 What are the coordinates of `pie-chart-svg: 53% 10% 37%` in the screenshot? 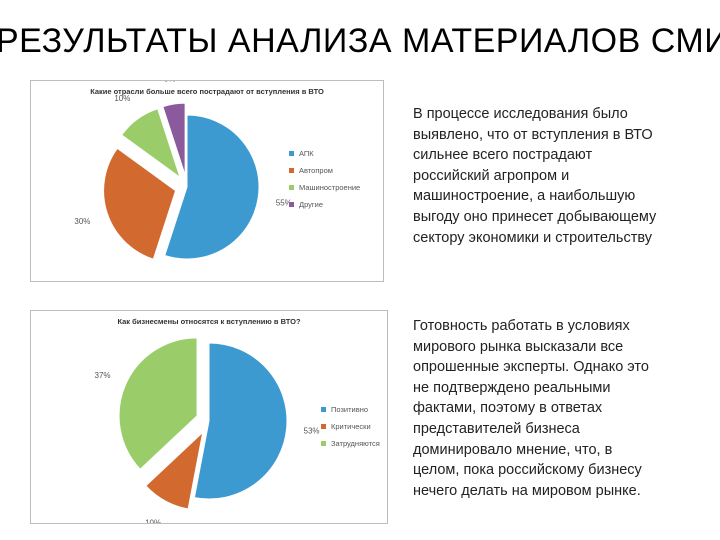 It's located at (207, 430).